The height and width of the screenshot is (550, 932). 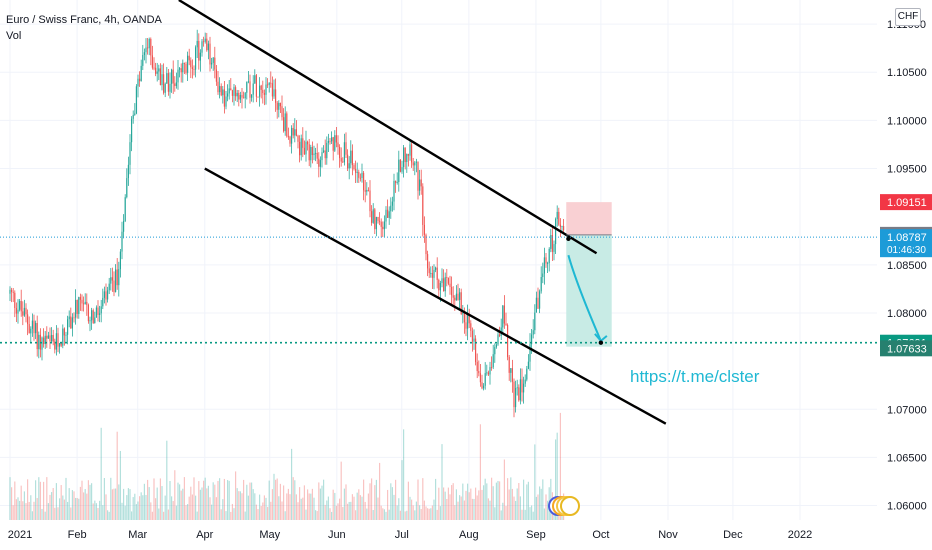 I want to click on currency-button: CHF, so click(x=908, y=17).